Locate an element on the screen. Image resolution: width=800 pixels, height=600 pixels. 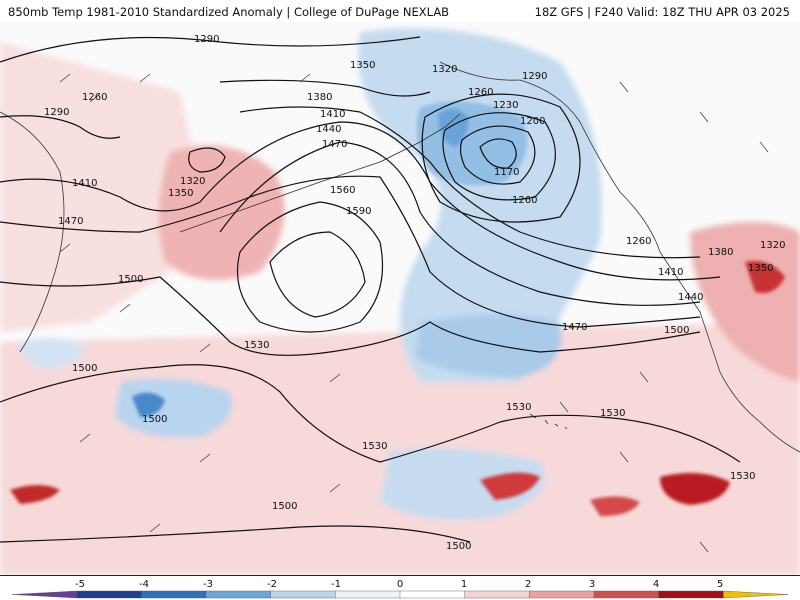
warm-core-south-right is located at coordinates (615, 506).